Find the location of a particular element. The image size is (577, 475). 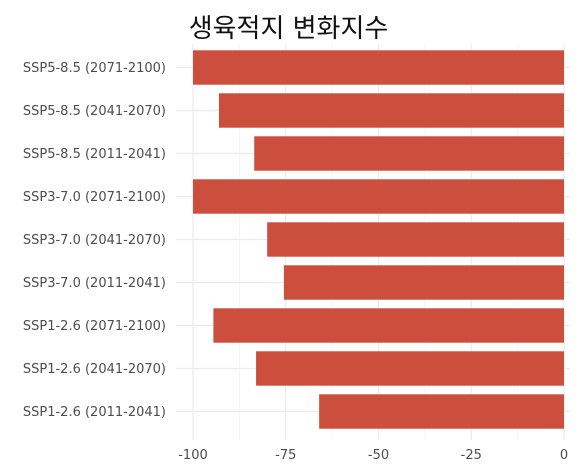

category-label: SSP5-8.5 (2041-2070) is located at coordinates (94, 111).